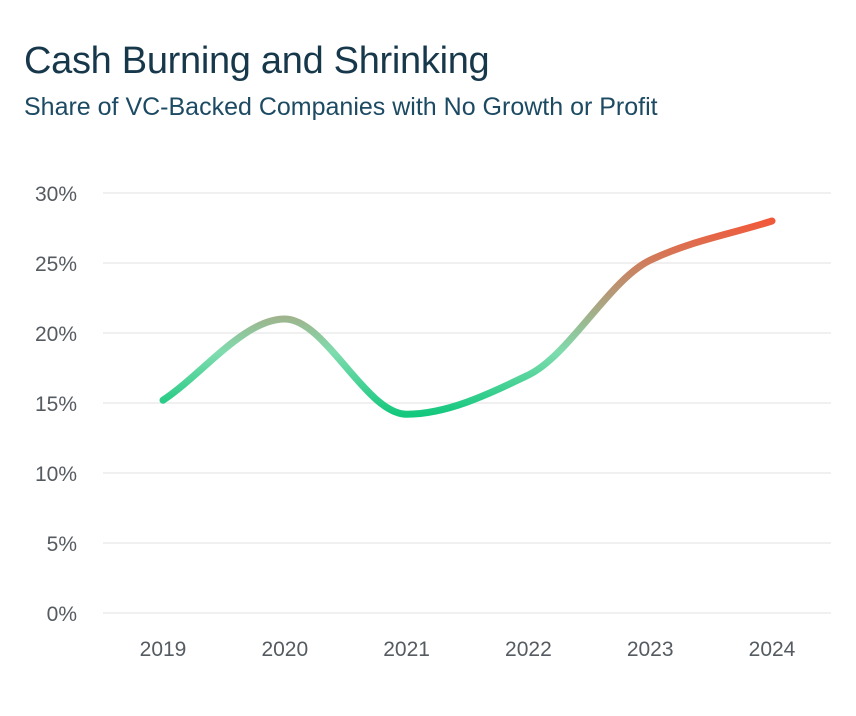 Image resolution: width=856 pixels, height=716 pixels. I want to click on y-tick-label: 15%, so click(56, 404).